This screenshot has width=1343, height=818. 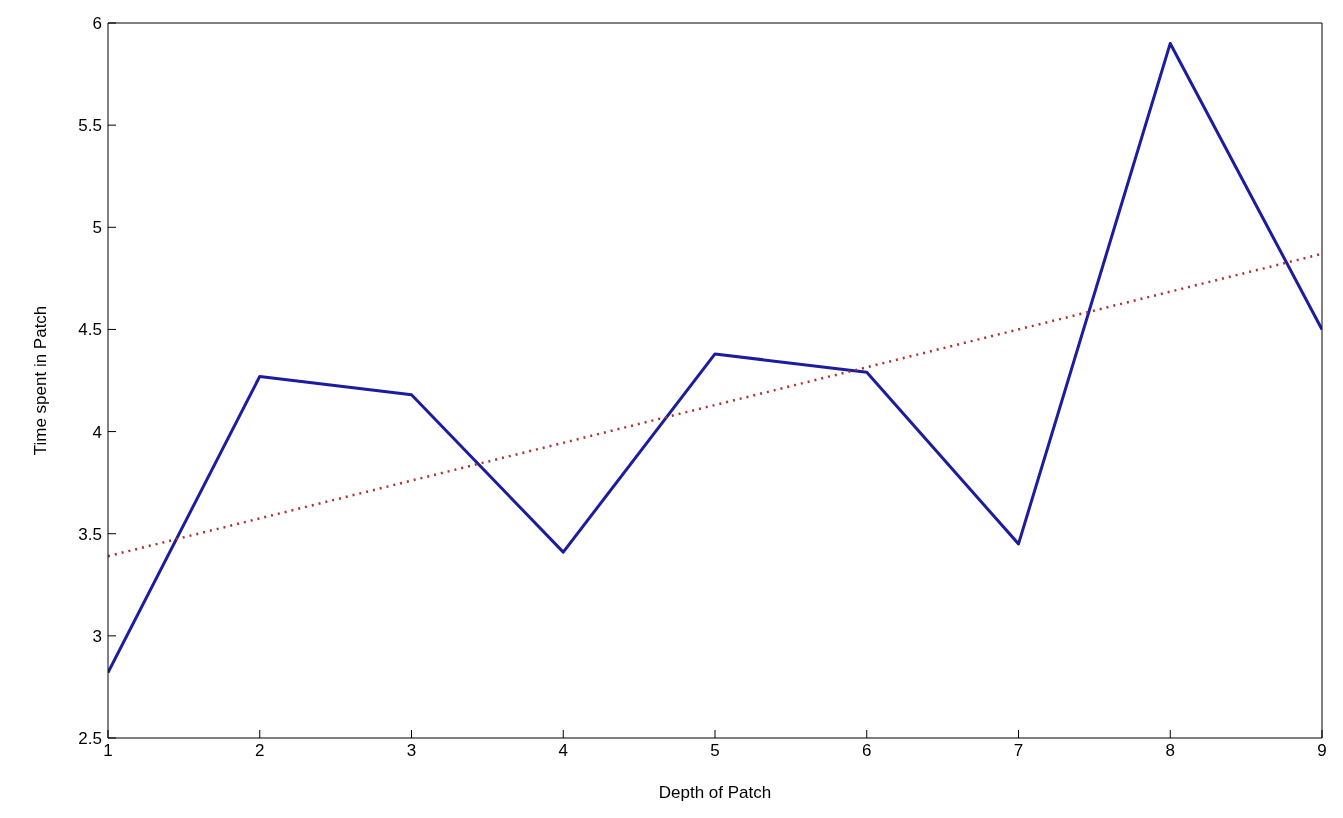 I want to click on x-tick-label: 2, so click(x=260, y=751).